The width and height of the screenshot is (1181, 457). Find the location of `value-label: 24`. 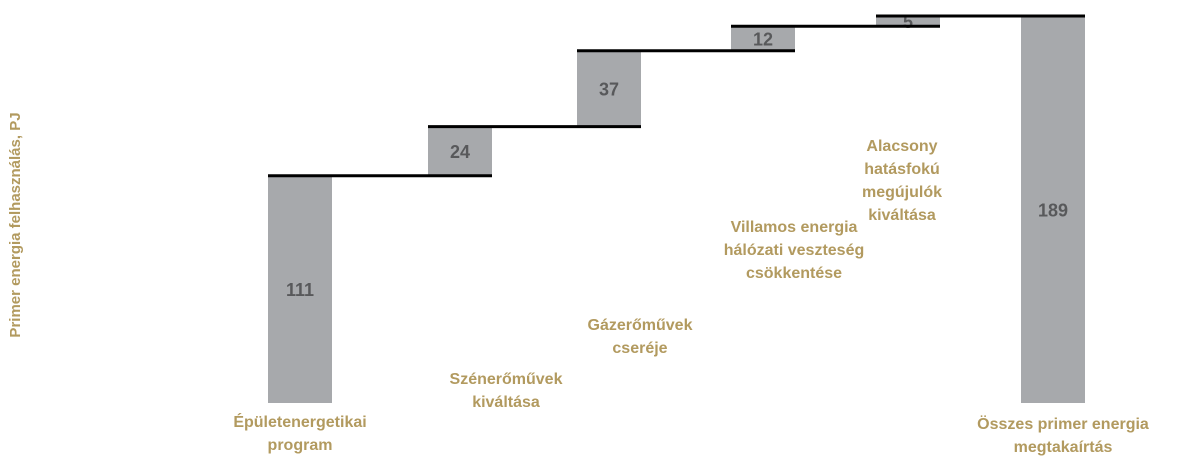

value-label: 24 is located at coordinates (460, 152).